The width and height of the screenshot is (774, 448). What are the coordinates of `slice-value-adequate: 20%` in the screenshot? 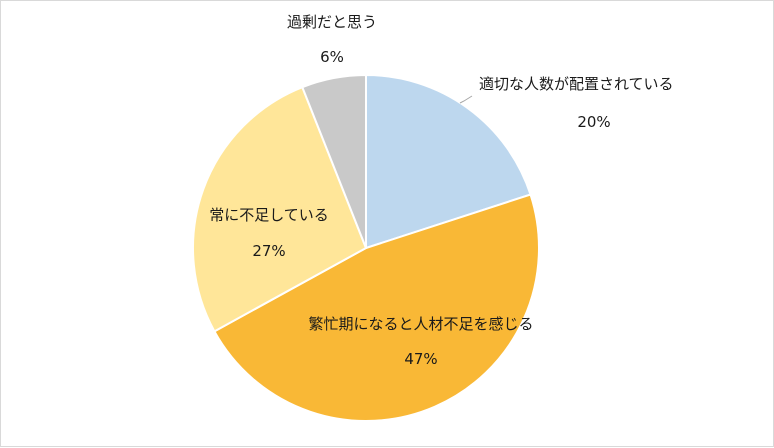 It's located at (593, 122).